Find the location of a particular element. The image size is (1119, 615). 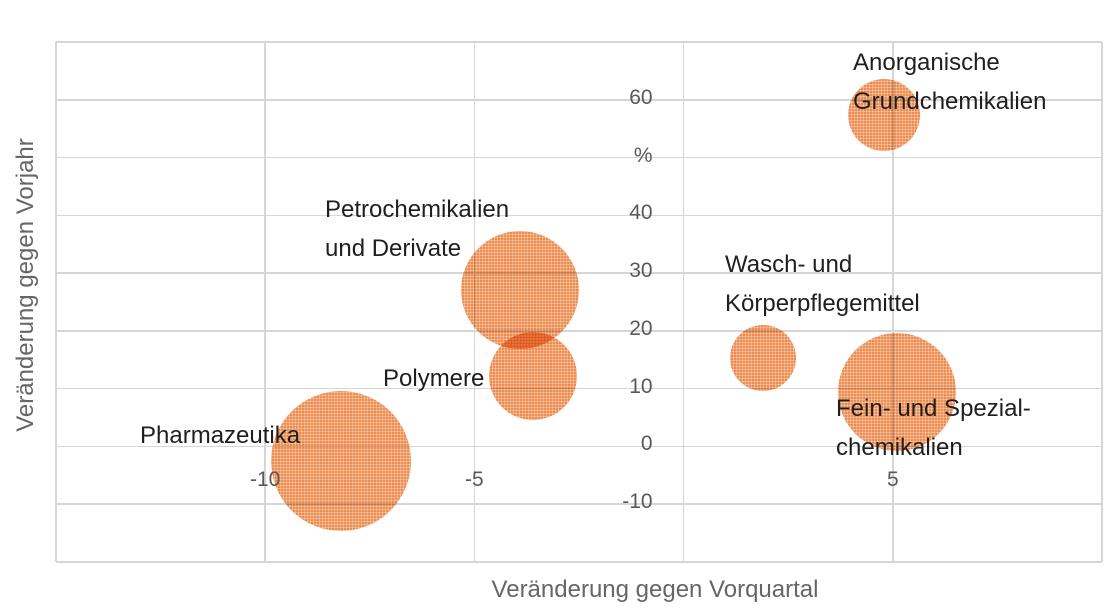

y-tick-label: 0 is located at coordinates (646, 444).